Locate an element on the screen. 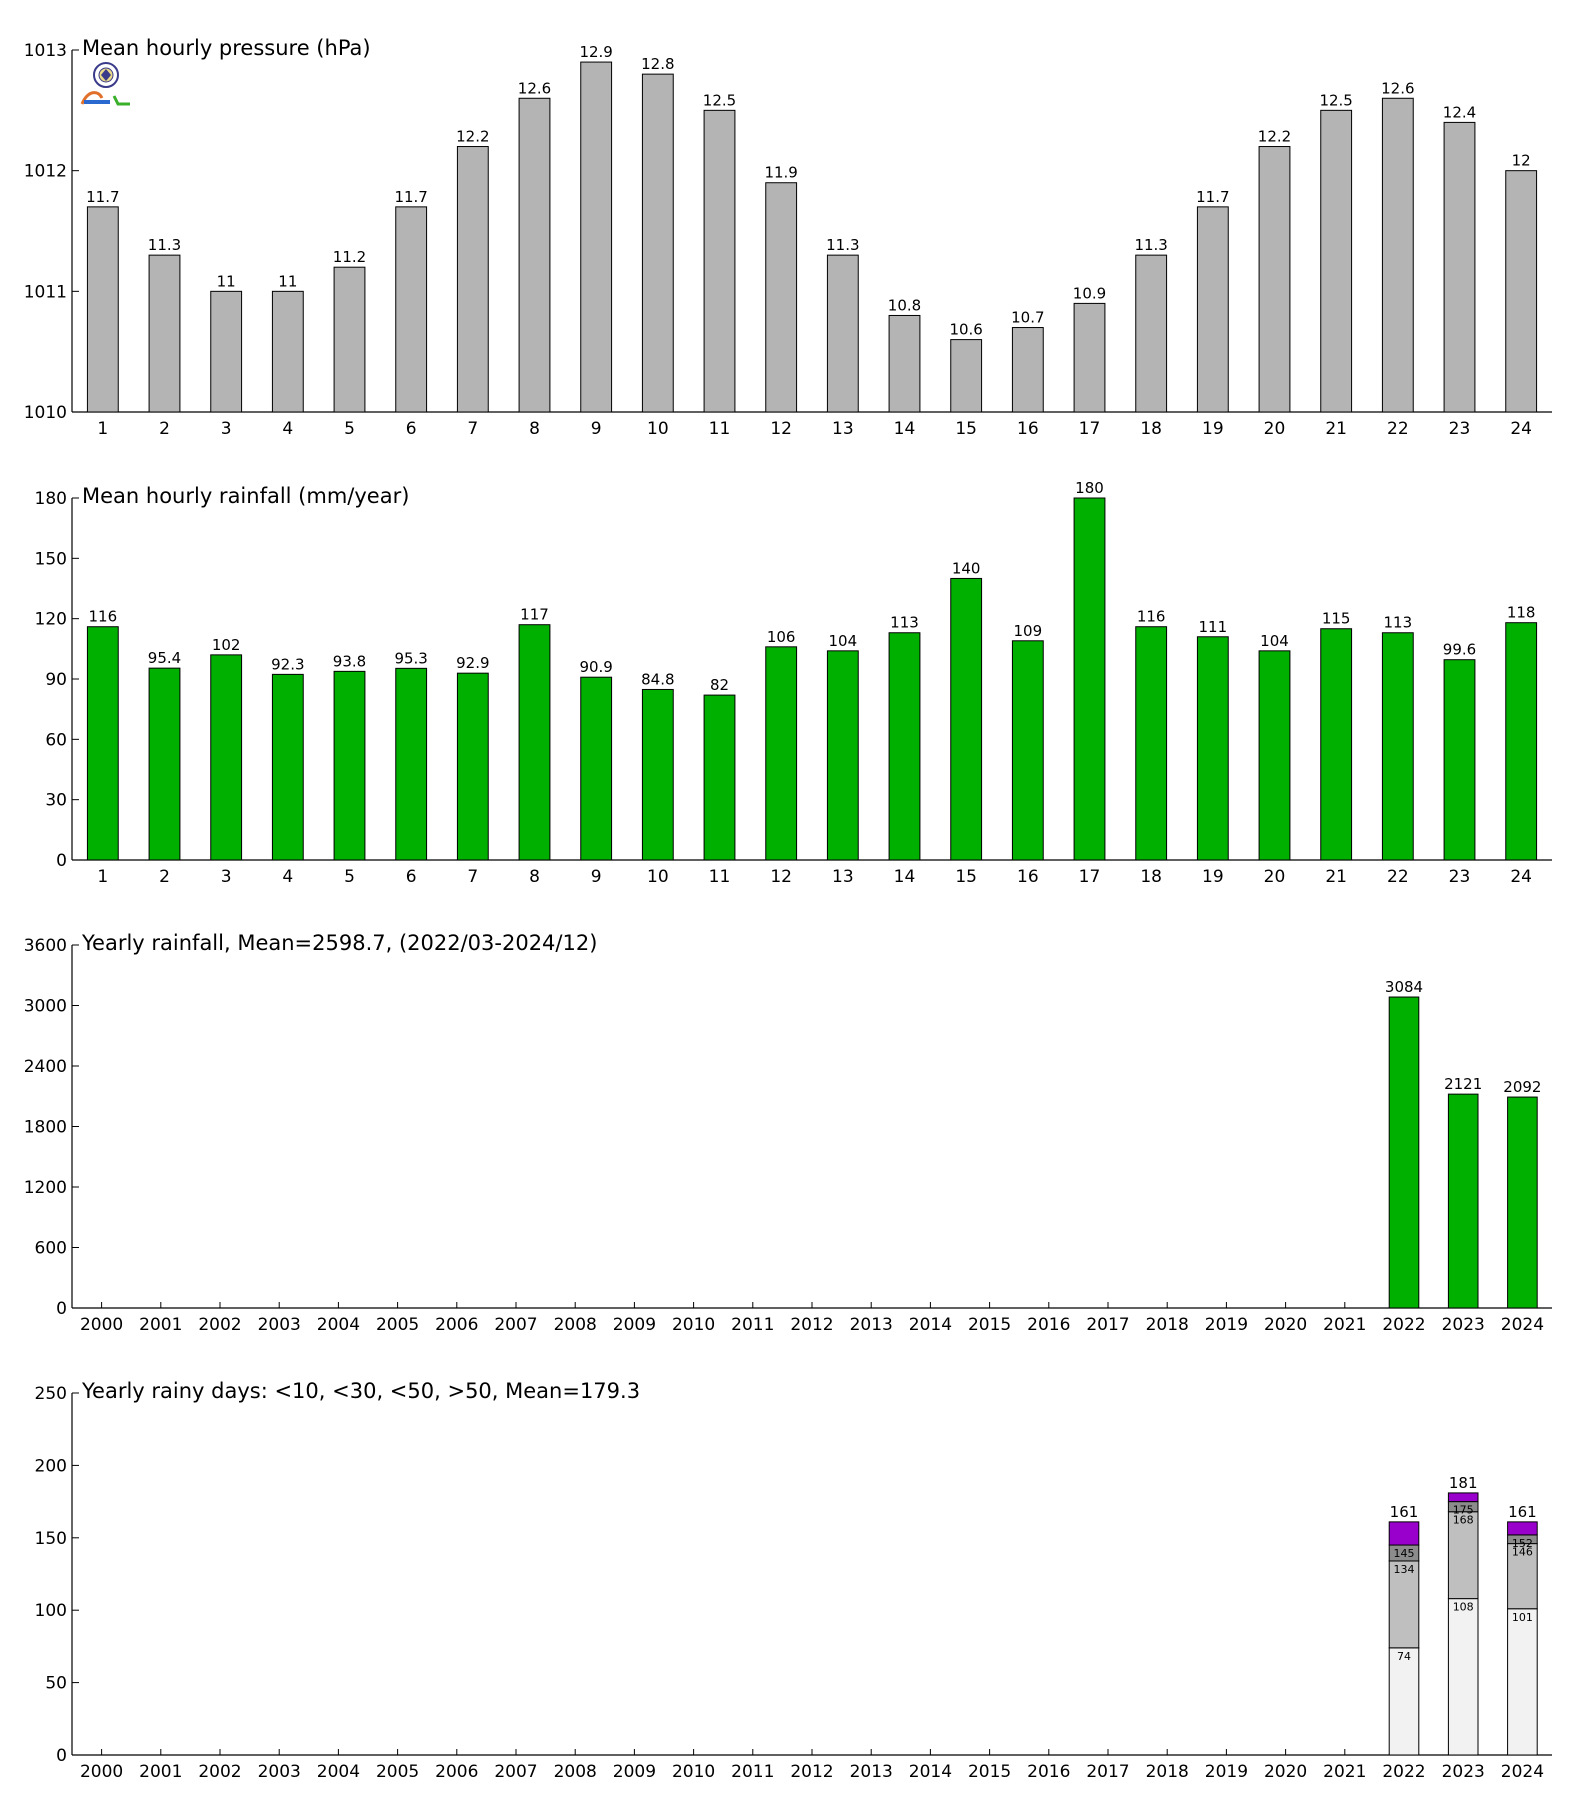 The image size is (1580, 1805). data-label: 12.5 is located at coordinates (719, 100).